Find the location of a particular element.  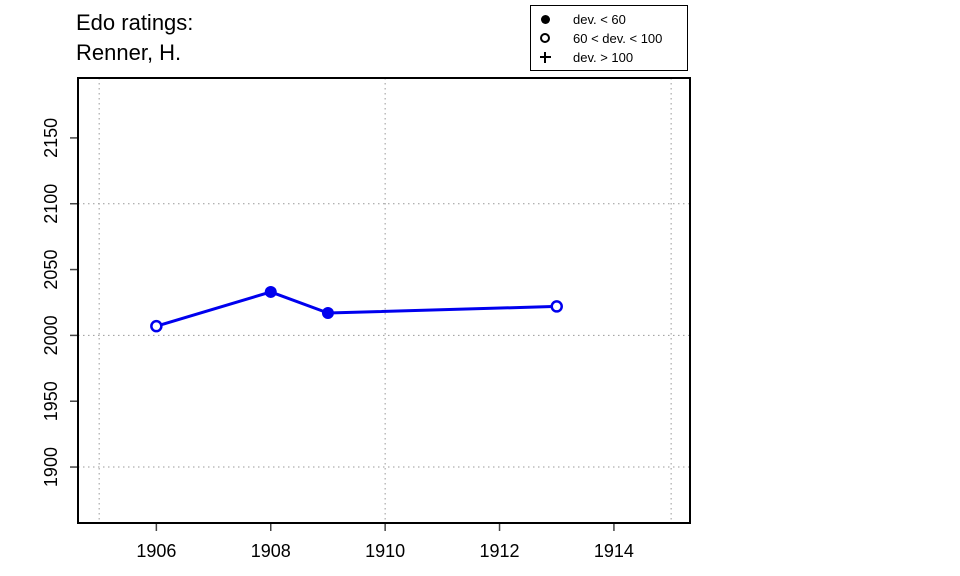

filled-circle-icon is located at coordinates (545, 19).